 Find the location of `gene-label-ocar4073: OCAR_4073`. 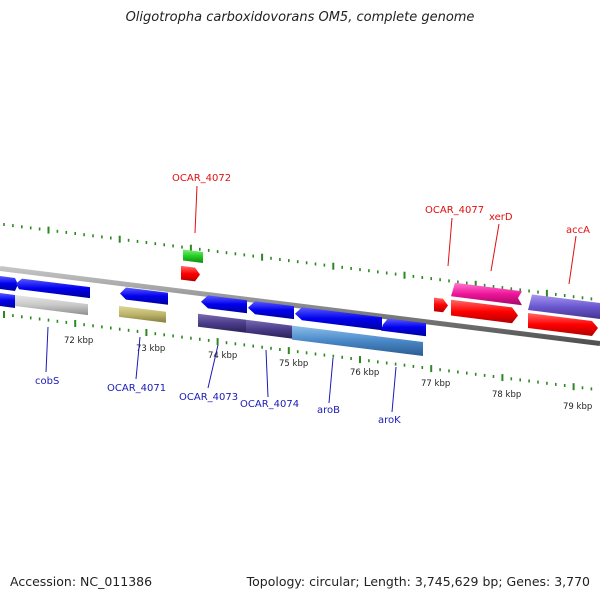

gene-label-ocar4073: OCAR_4073 is located at coordinates (208, 397).